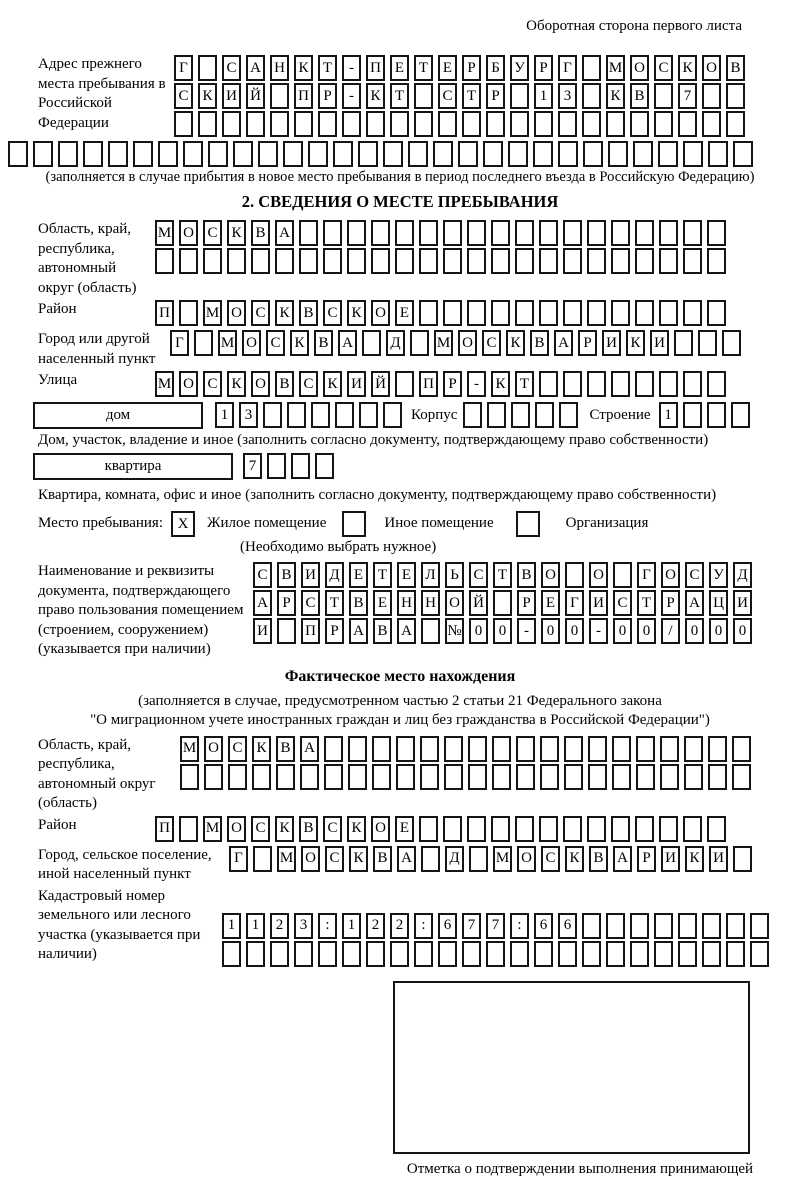 This screenshot has width=800, height=1180. What do you see at coordinates (670, 631) in the screenshot?
I see `char-box: /` at bounding box center [670, 631].